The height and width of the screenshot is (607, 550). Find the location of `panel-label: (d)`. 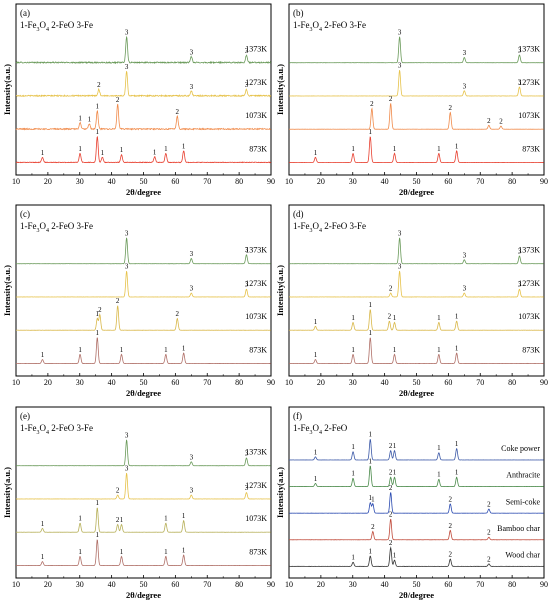

panel-label: (d) is located at coordinates (298, 214).